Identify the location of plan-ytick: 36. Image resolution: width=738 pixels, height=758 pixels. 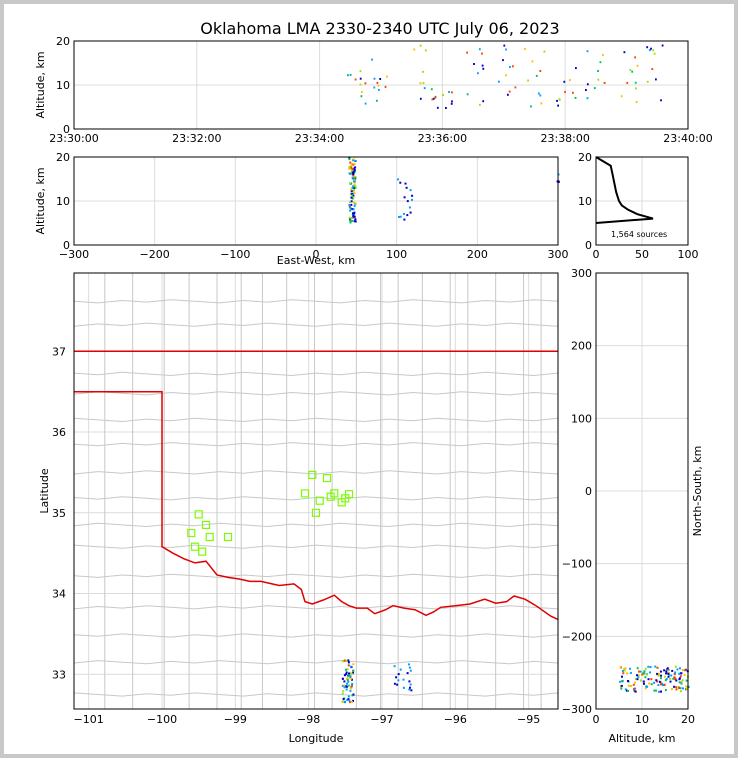
(59, 432).